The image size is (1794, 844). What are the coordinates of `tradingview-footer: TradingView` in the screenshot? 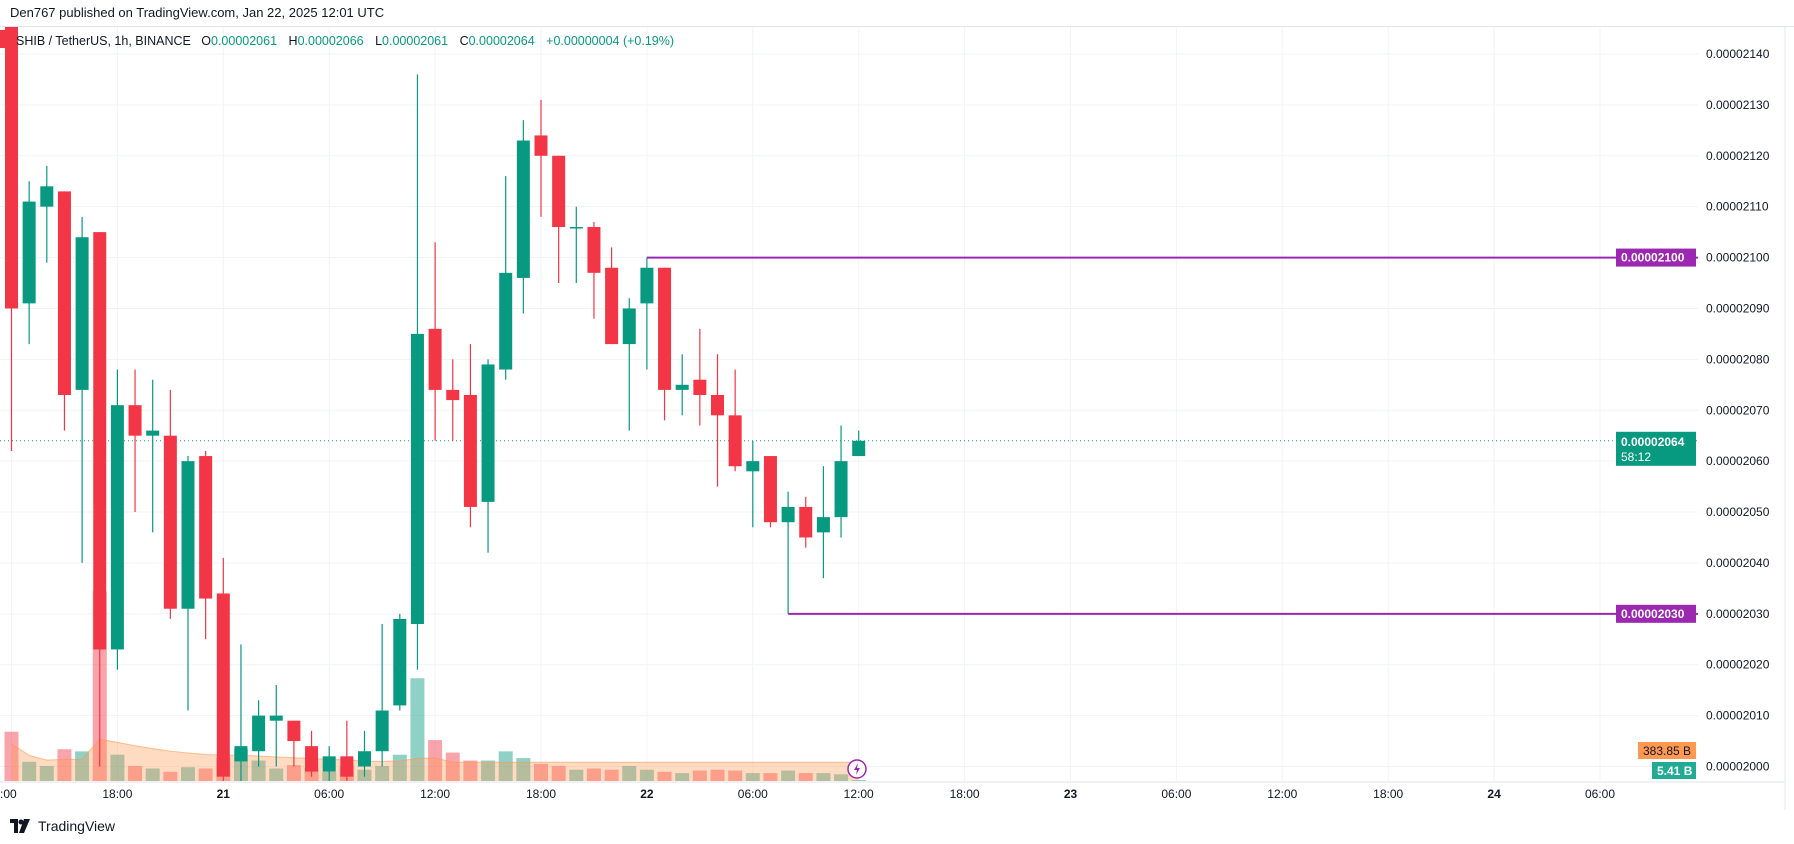 It's located at (62, 826).